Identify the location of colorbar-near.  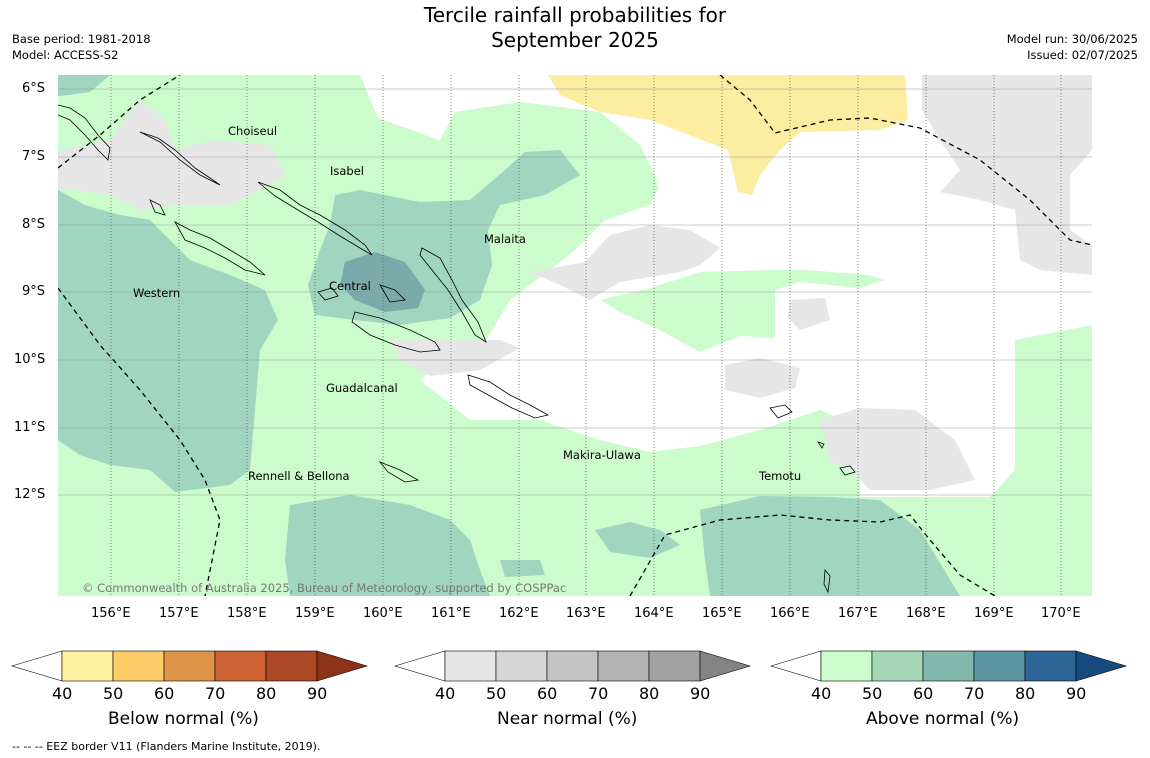
(572, 666).